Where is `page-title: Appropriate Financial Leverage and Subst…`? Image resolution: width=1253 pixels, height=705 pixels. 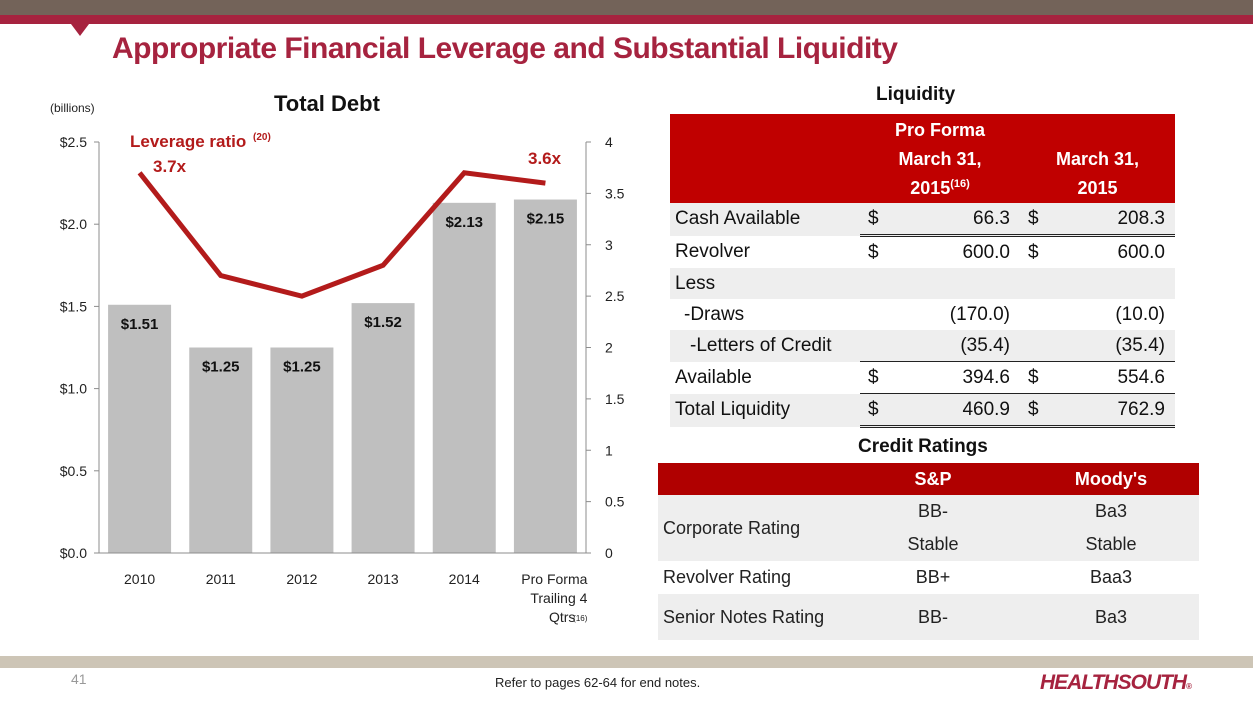
page-title: Appropriate Financial Leverage and Subst… is located at coordinates (505, 48).